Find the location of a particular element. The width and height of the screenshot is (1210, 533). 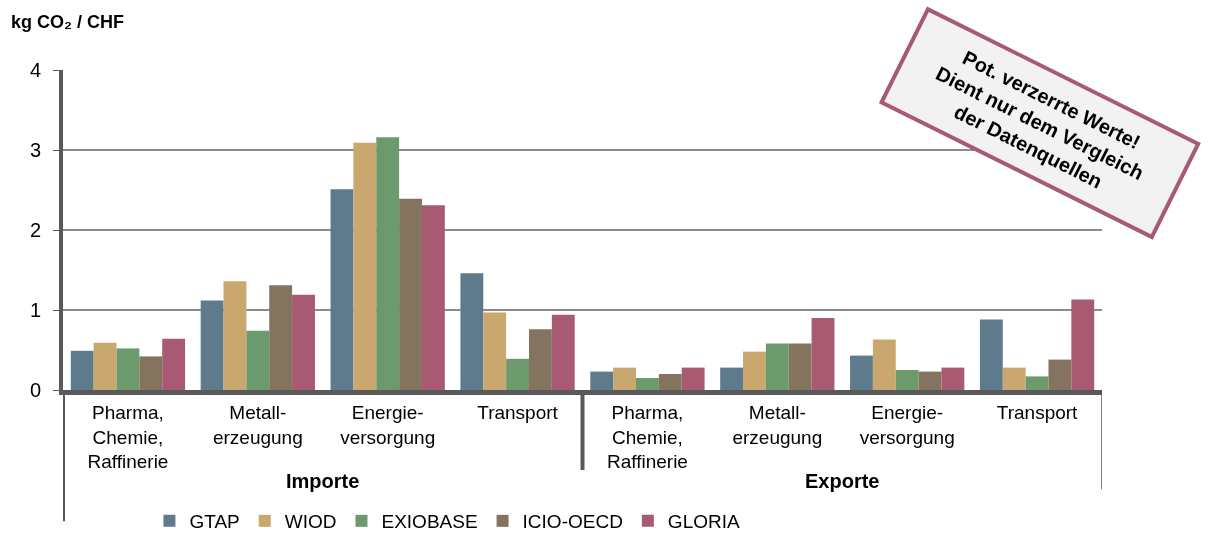

y-tick-label: 2 is located at coordinates (35, 230).